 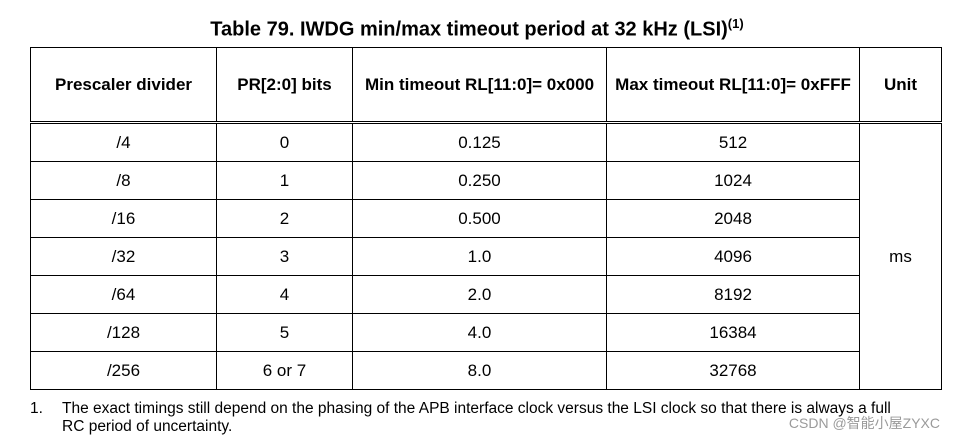 I want to click on table-cell: /128, so click(x=123, y=332).